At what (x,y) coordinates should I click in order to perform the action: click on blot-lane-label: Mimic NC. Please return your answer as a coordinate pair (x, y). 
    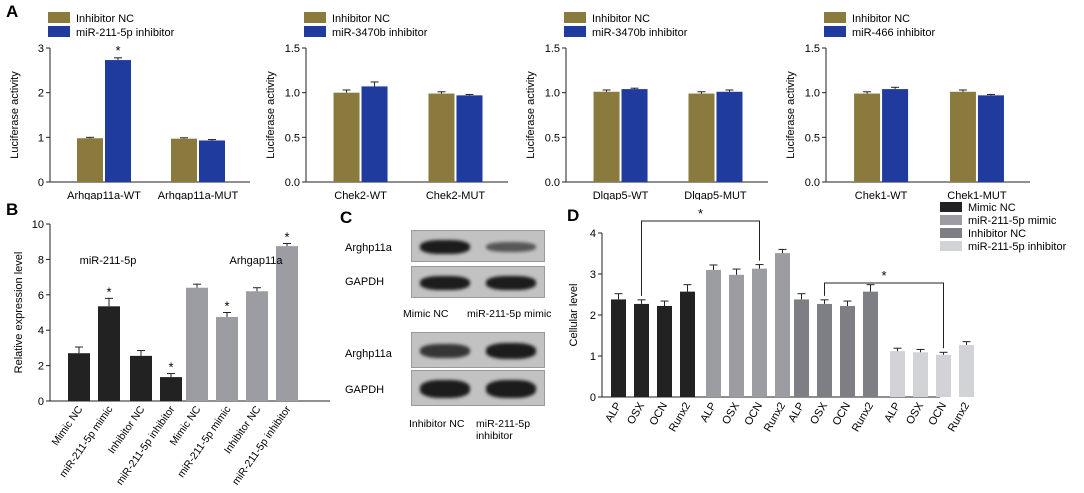
    Looking at the image, I should click on (426, 314).